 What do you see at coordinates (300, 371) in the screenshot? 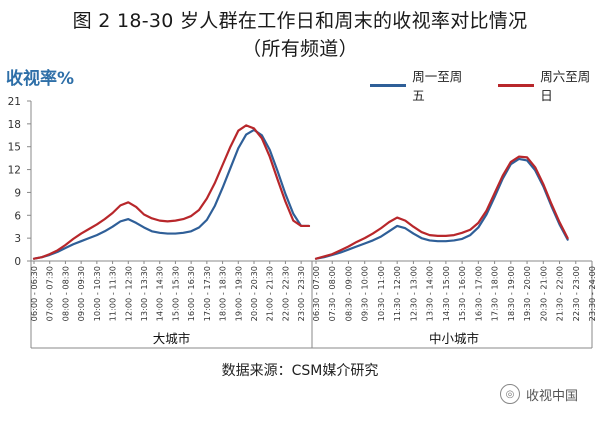
I see `source-note: 数据来源：CSM媒介研究` at bounding box center [300, 371].